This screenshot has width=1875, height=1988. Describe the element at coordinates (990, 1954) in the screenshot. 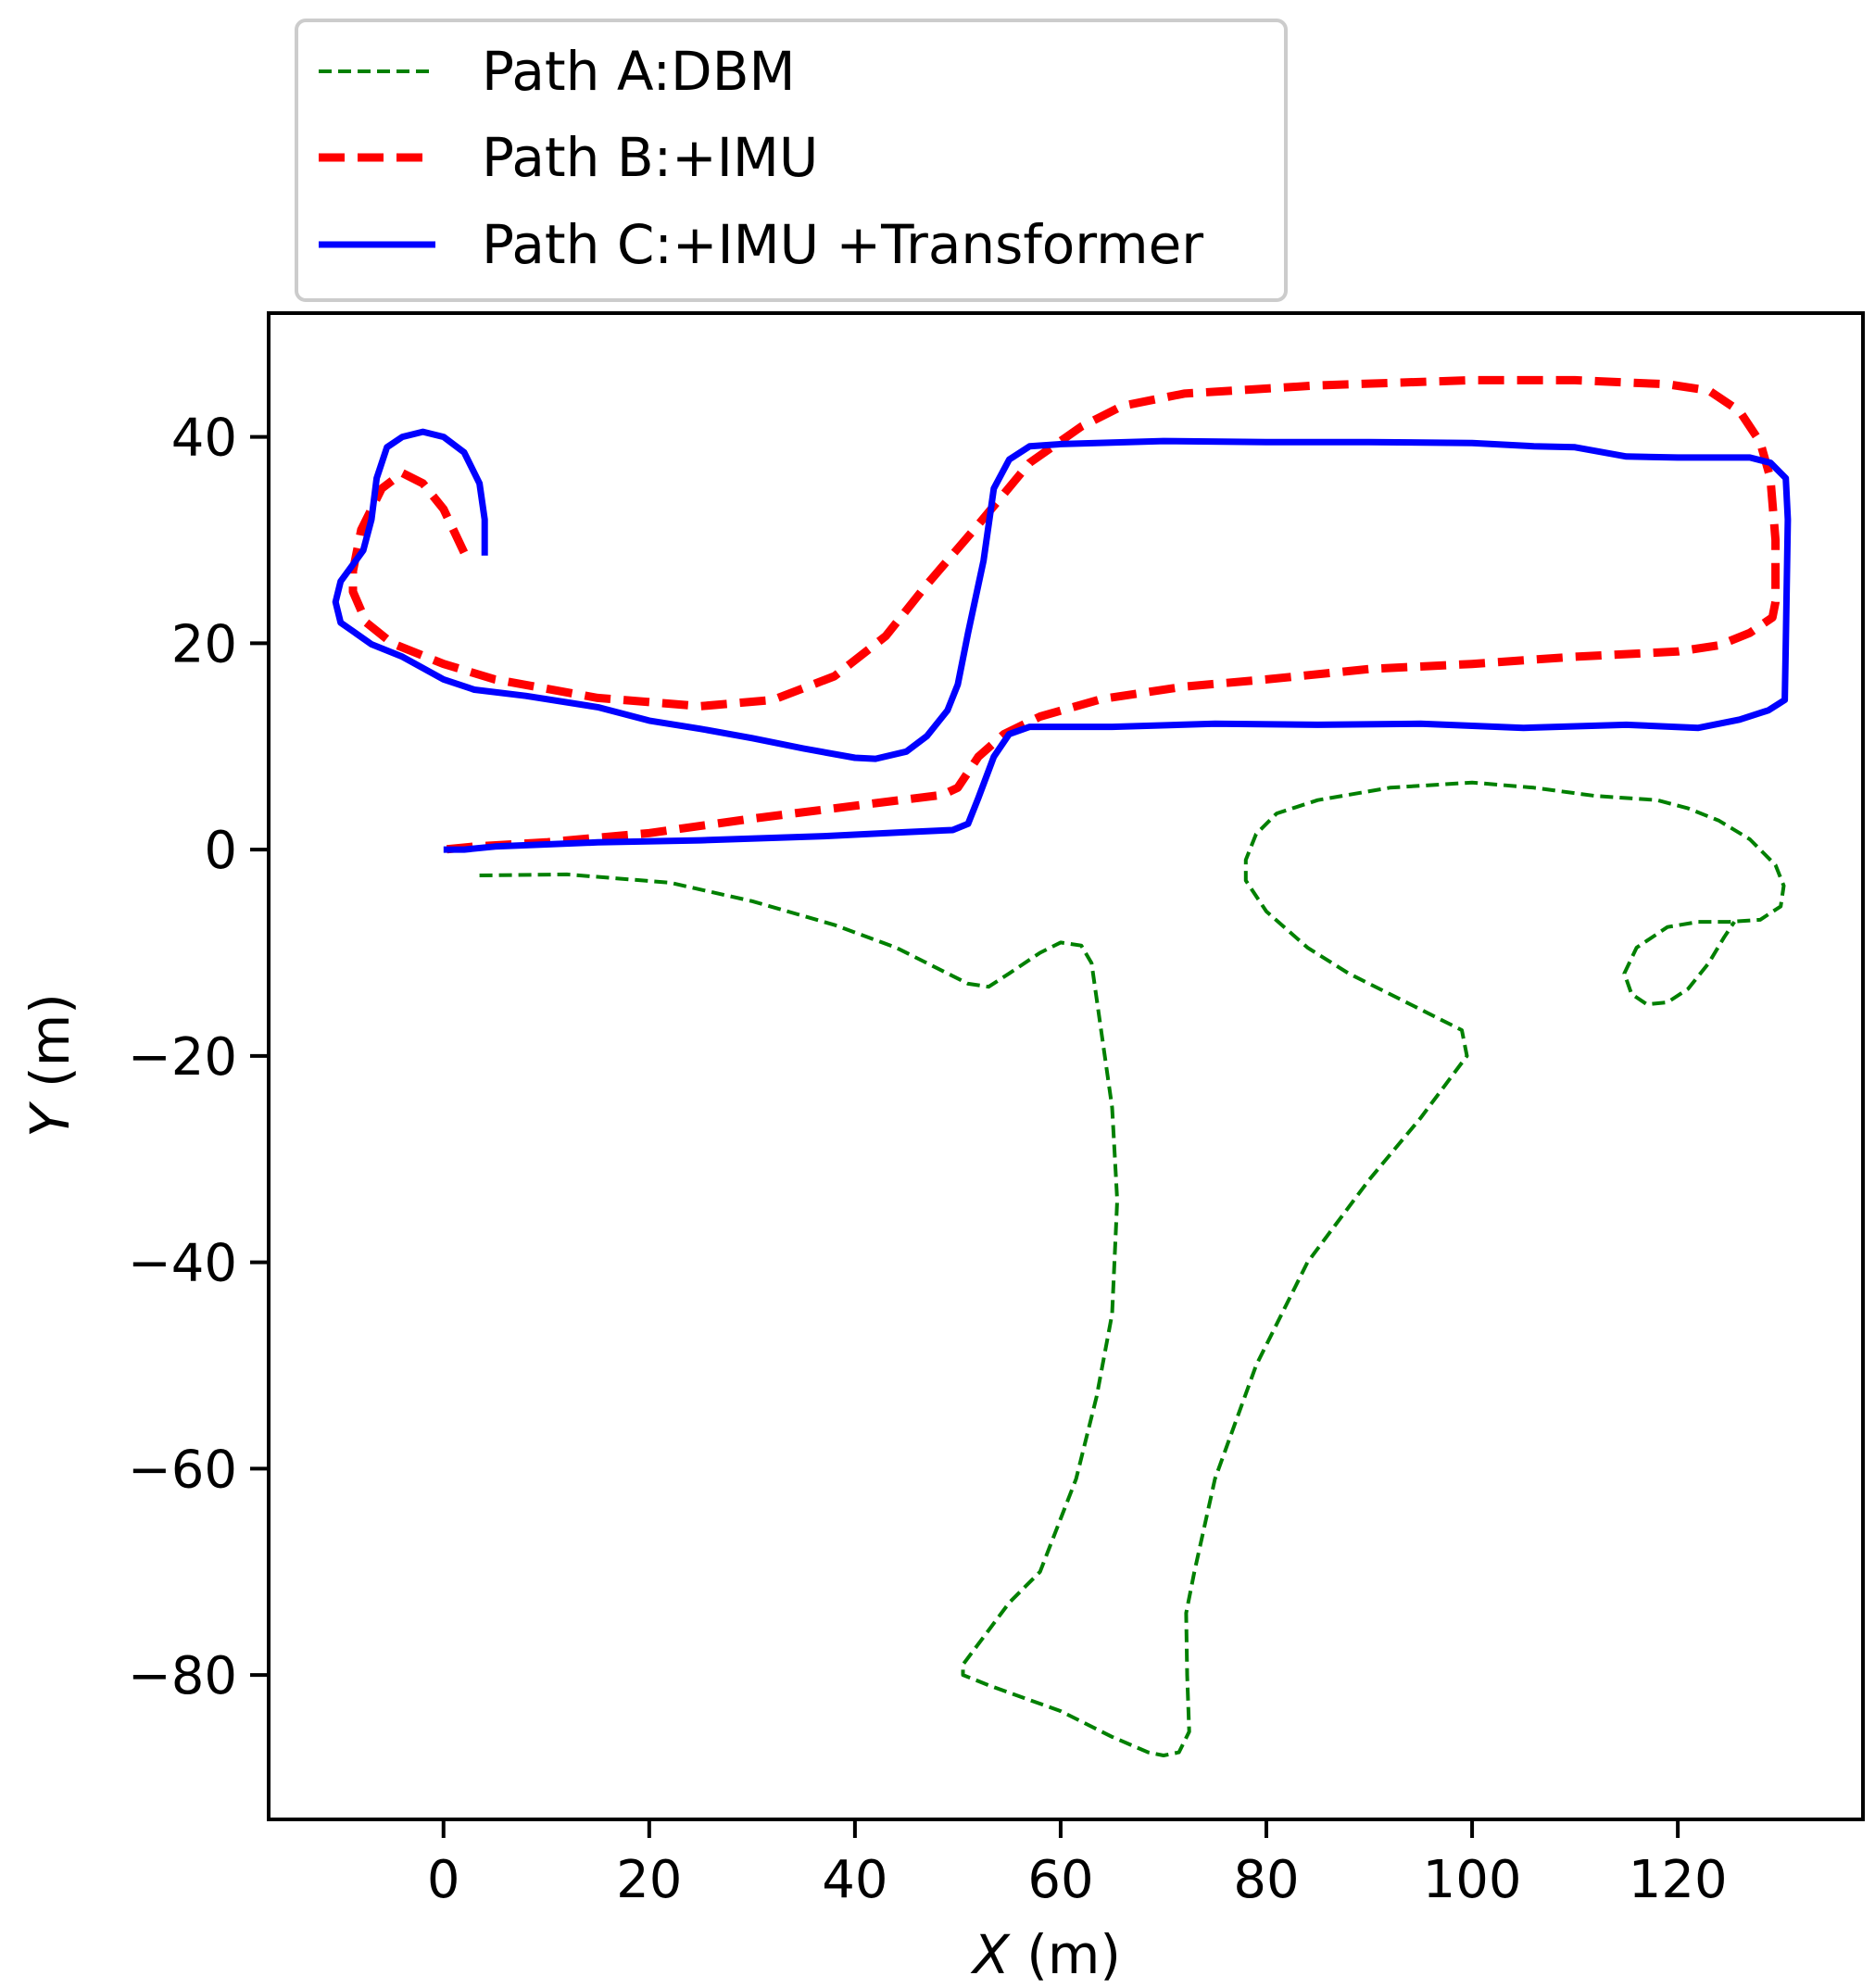

I see `x-axis-label-var: X` at that location.